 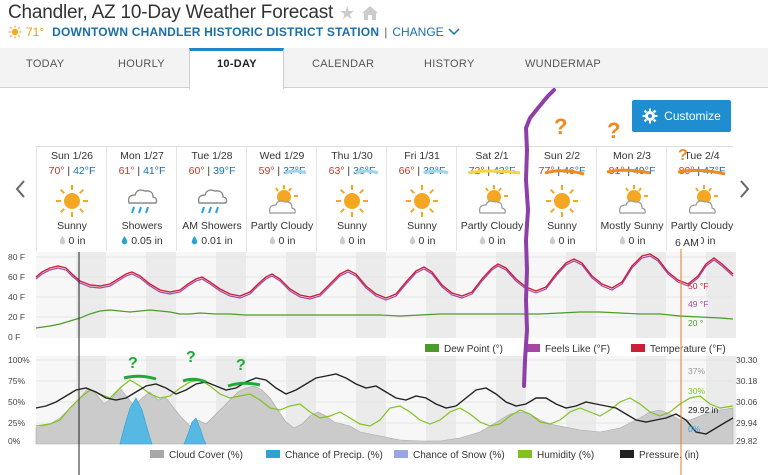 I want to click on purple-annotation-line, so click(x=539, y=238).